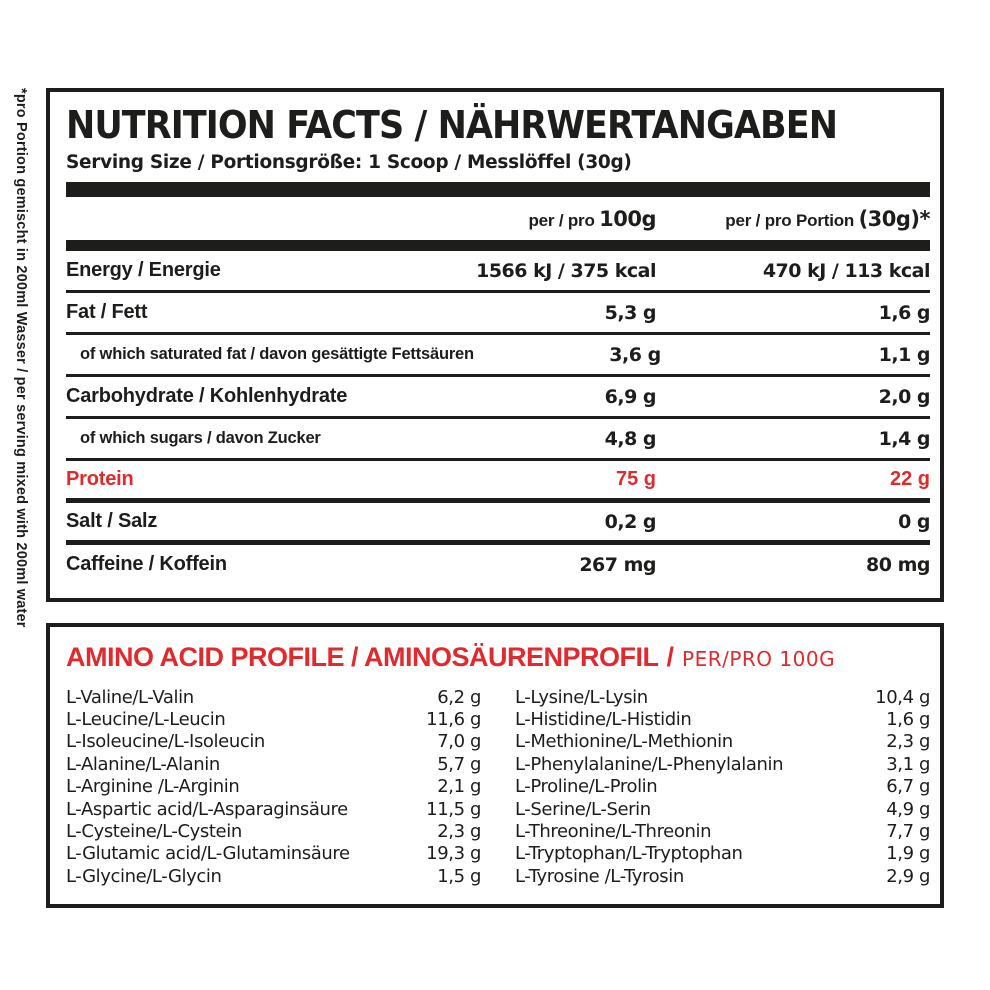  I want to click on amino-name: L-Cysteine/L-Cystein, so click(154, 832).